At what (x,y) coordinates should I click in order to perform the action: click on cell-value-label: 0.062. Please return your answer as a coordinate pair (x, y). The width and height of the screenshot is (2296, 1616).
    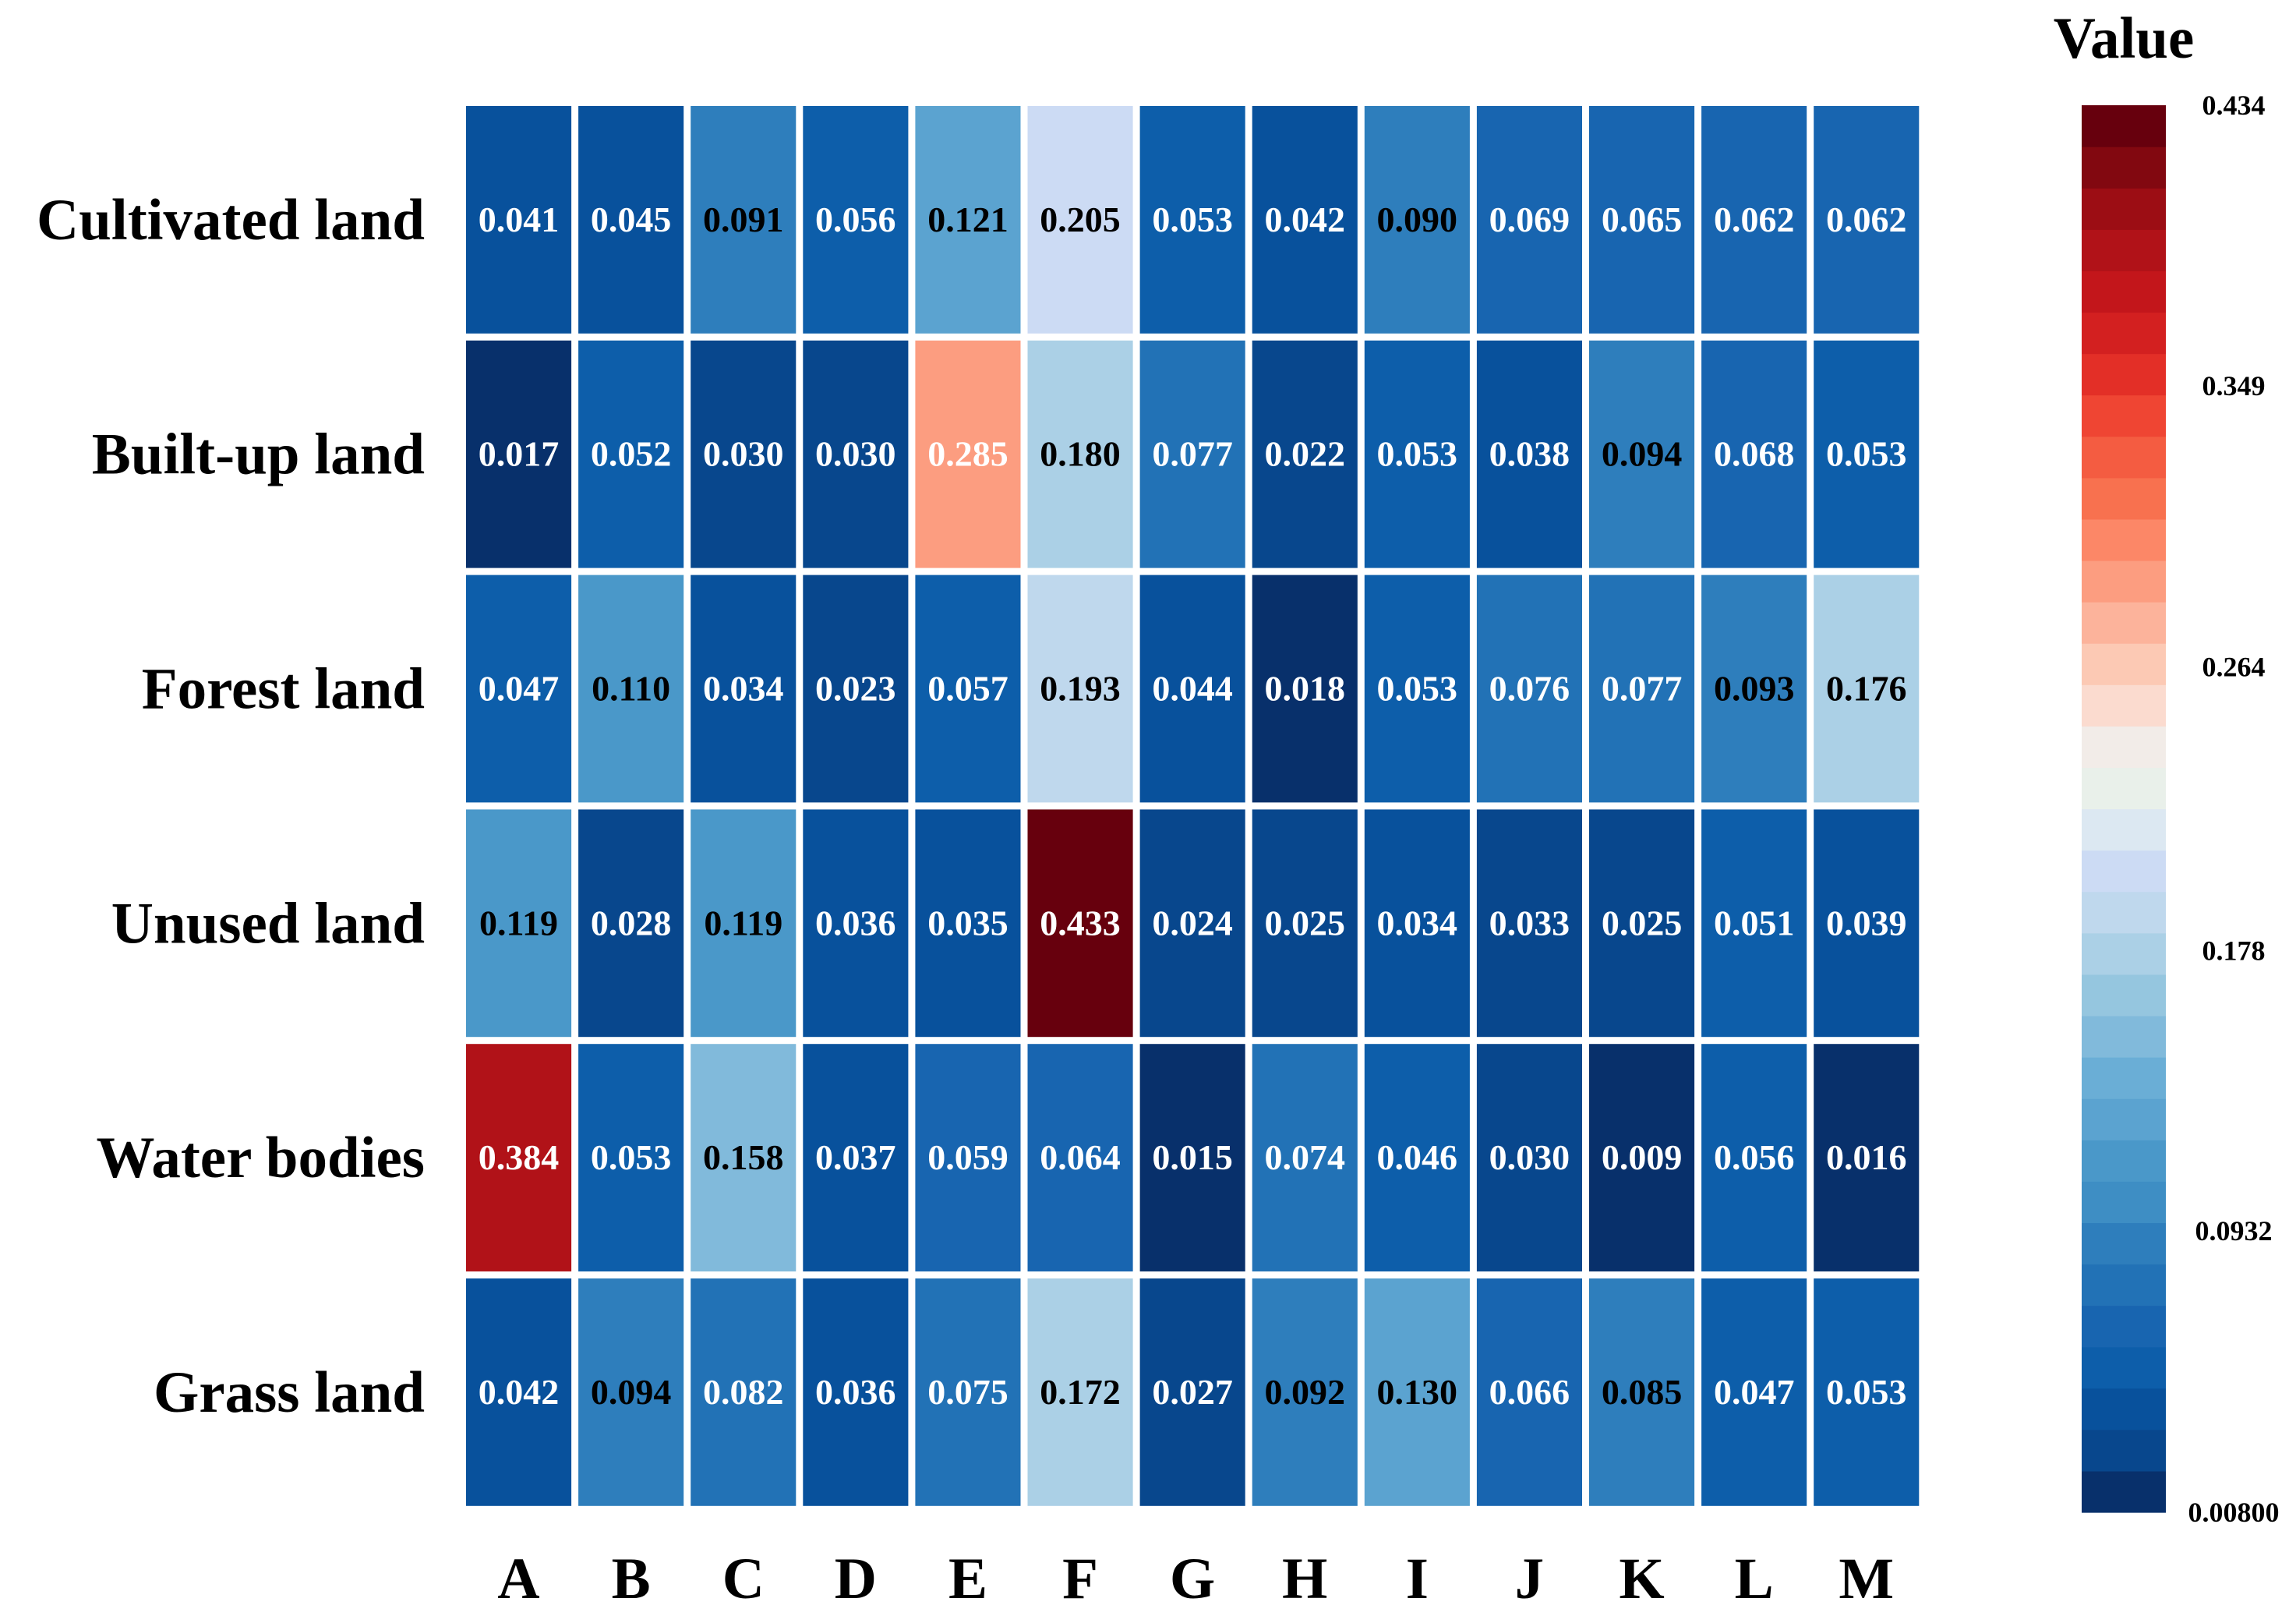
    Looking at the image, I should click on (1754, 219).